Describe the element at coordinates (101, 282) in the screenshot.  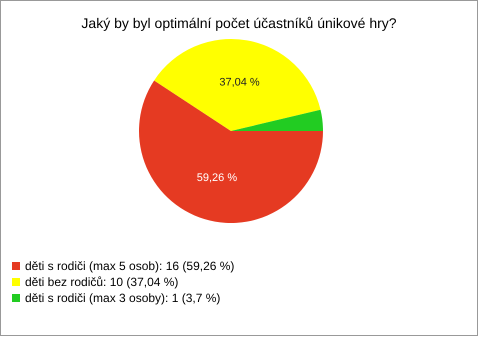
I see `legend-label: děti bez rodičů: 10 (37,04 %)` at that location.